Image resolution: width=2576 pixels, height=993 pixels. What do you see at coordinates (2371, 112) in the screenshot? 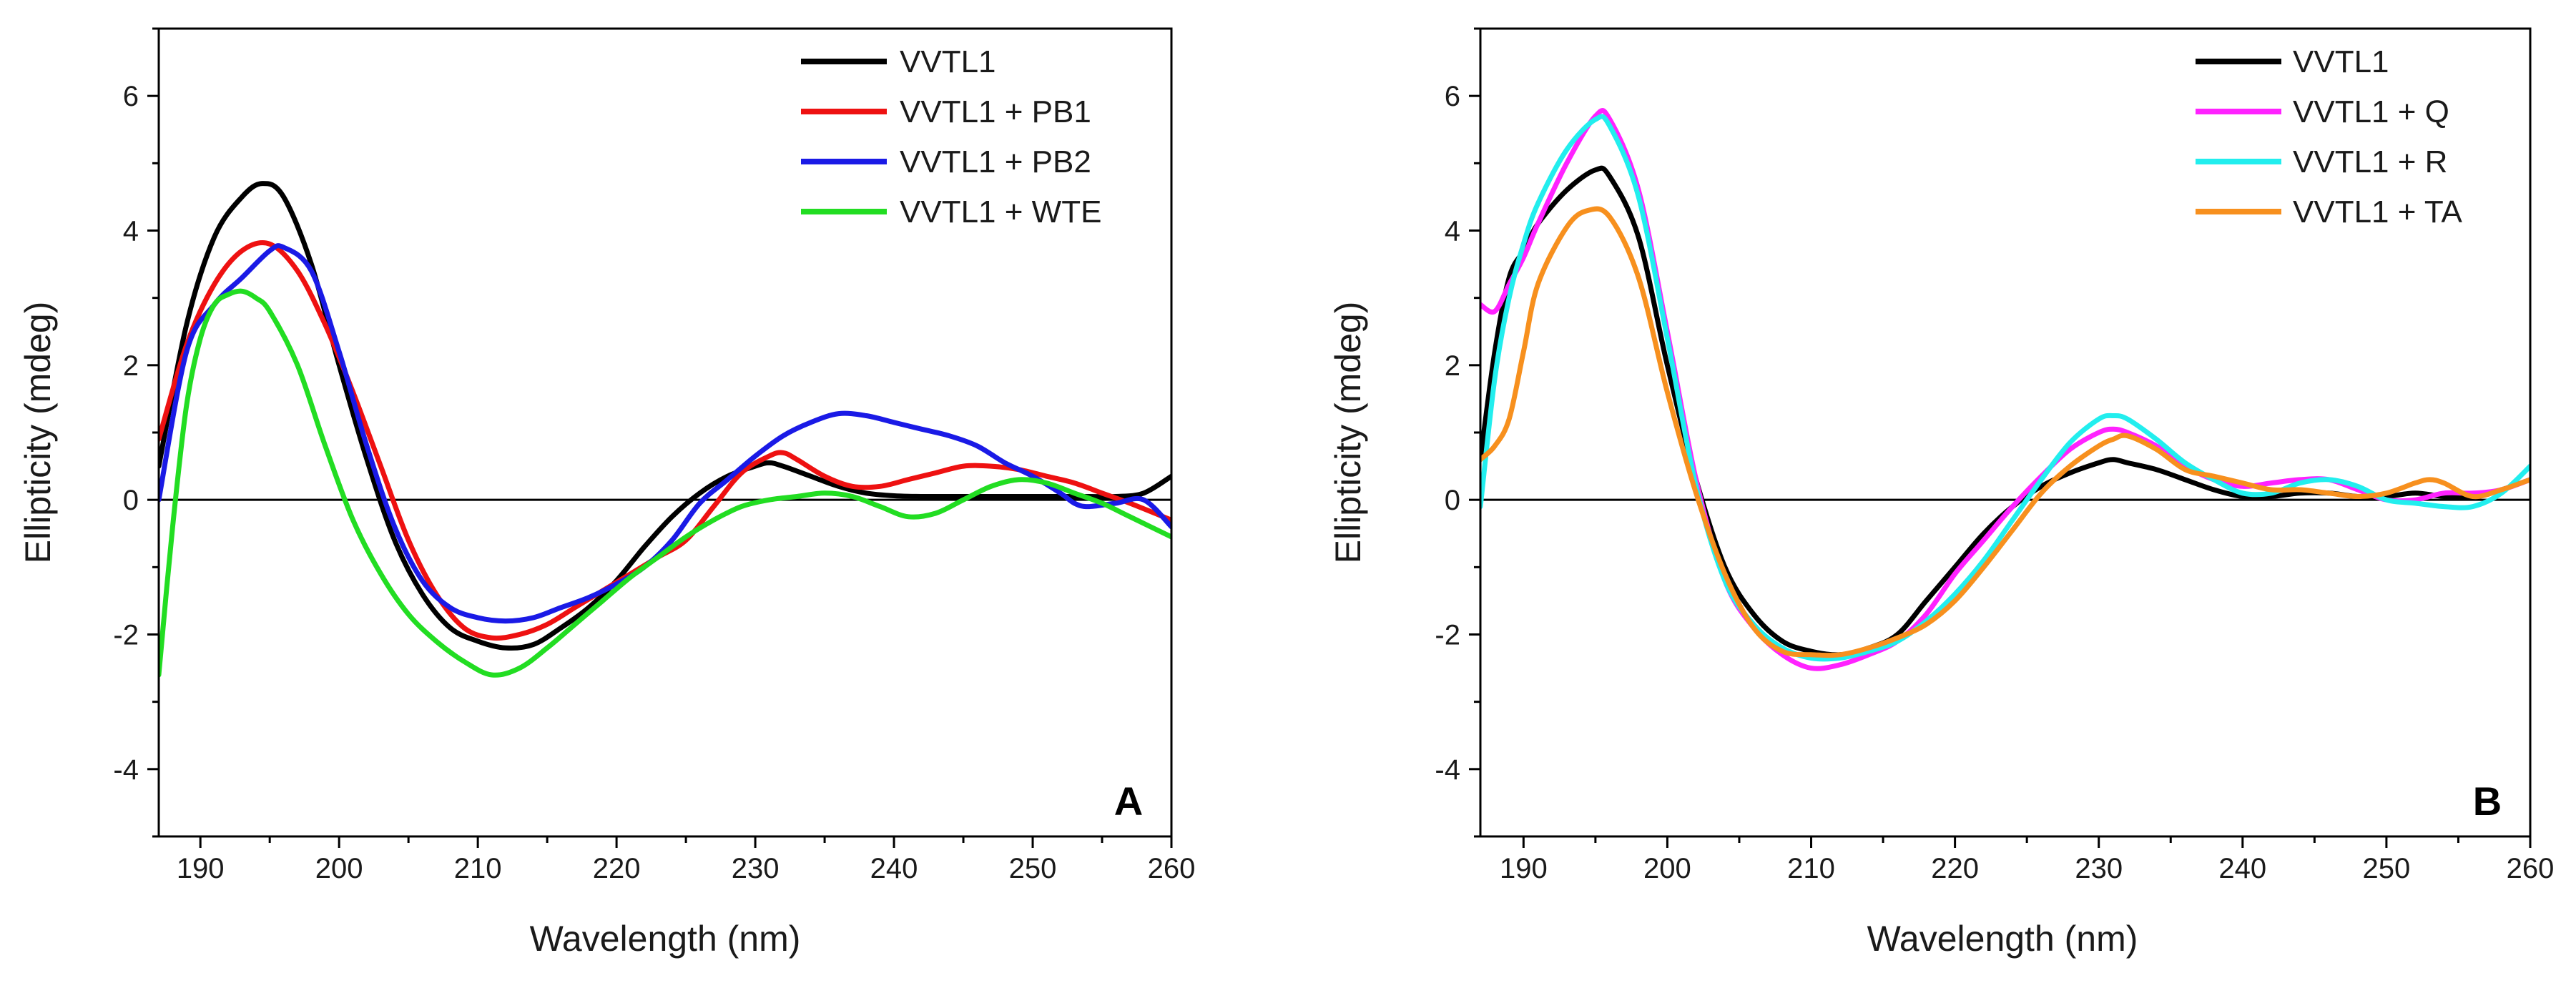
I see `legend-label-vvtl1-q: VVTL1 + Q` at bounding box center [2371, 112].